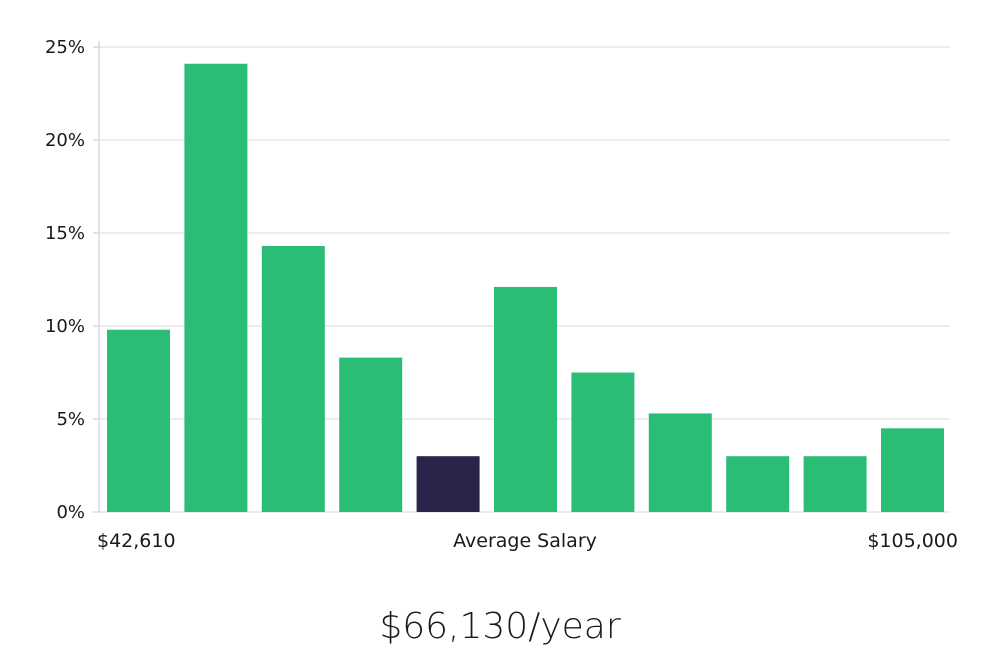 Image resolution: width=1000 pixels, height=660 pixels. Describe the element at coordinates (70, 512) in the screenshot. I see `y-tick-label: 0%` at that location.